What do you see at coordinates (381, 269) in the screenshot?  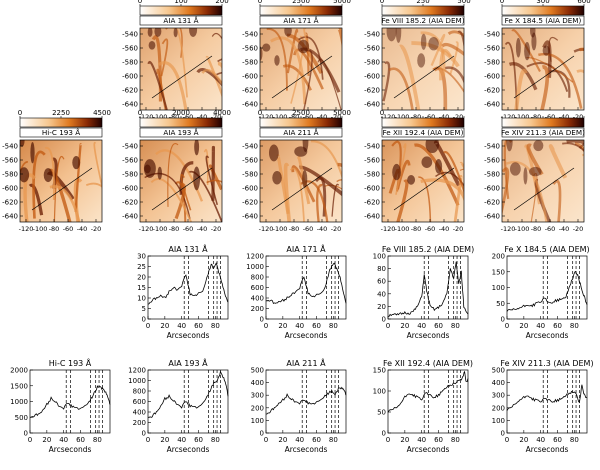 I see `y-tick-label: 80` at bounding box center [381, 269].